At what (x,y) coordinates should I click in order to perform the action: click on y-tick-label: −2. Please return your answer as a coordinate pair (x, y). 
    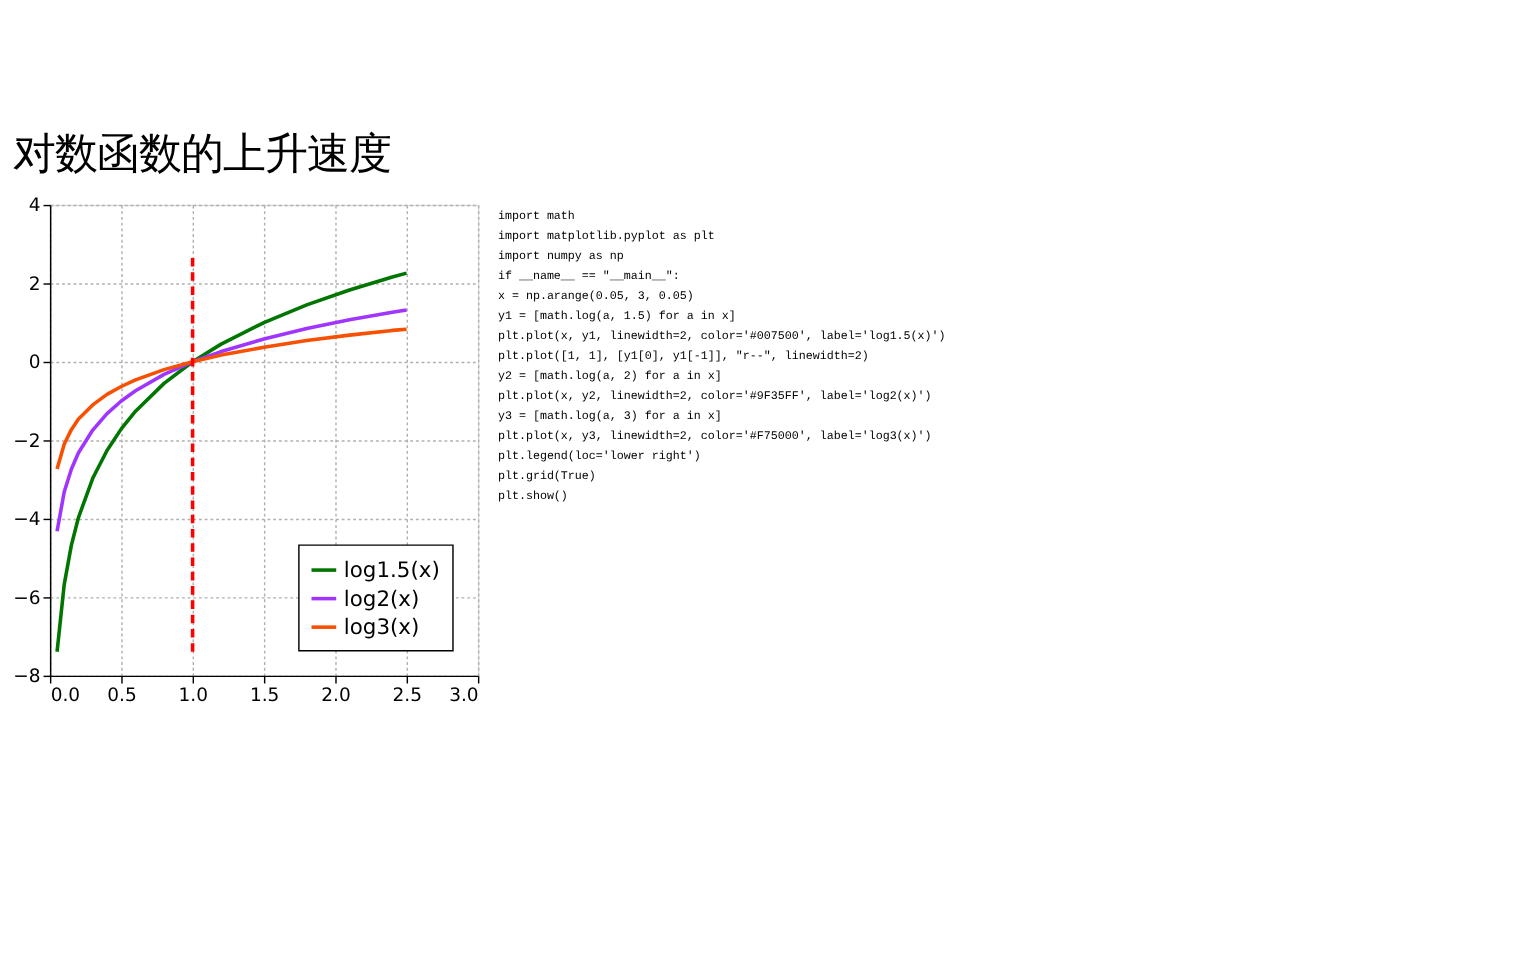
    Looking at the image, I should click on (27, 441).